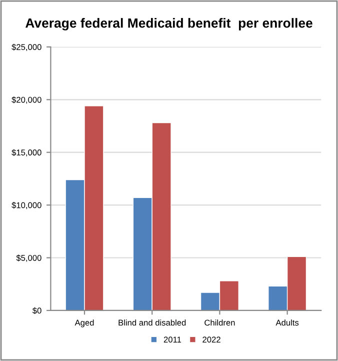 The height and width of the screenshot is (361, 338). Describe the element at coordinates (27, 48) in the screenshot. I see `y-tick-label: $25,000` at that location.